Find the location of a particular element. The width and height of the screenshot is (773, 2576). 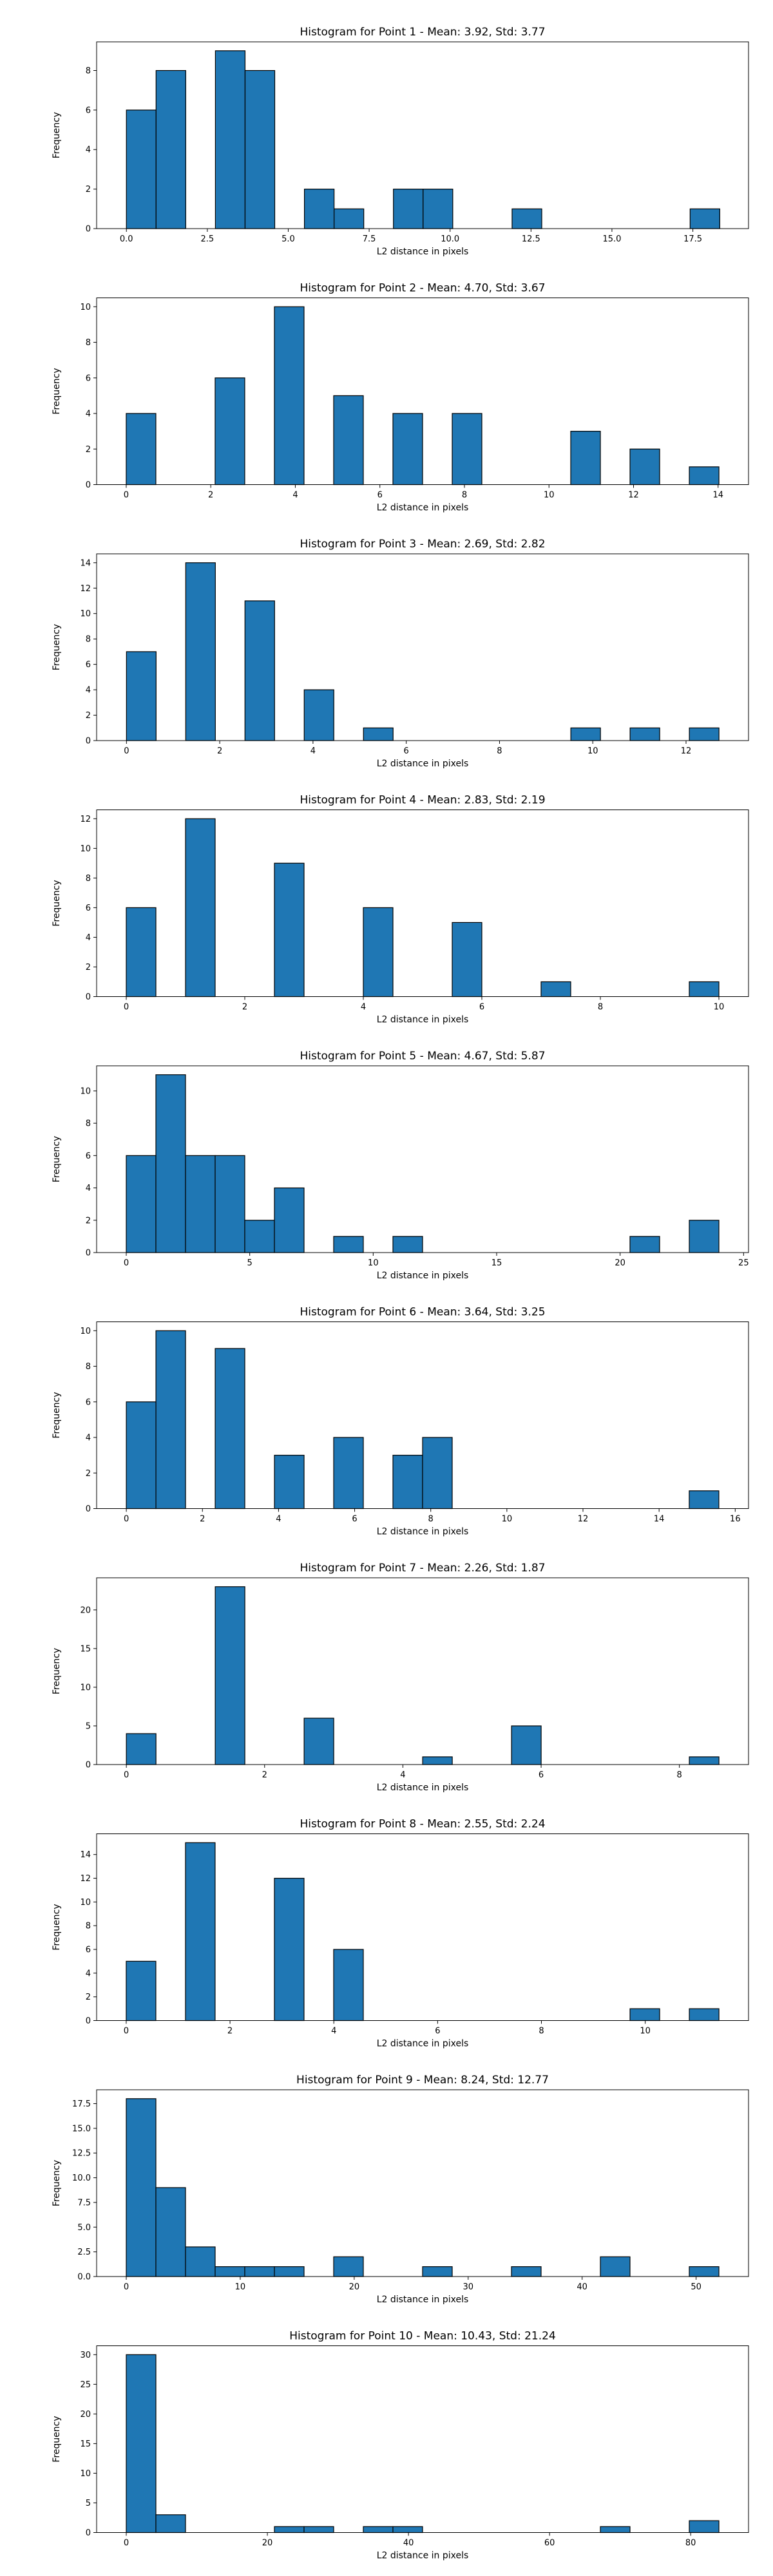

x-tick-label: 6 is located at coordinates (406, 751).